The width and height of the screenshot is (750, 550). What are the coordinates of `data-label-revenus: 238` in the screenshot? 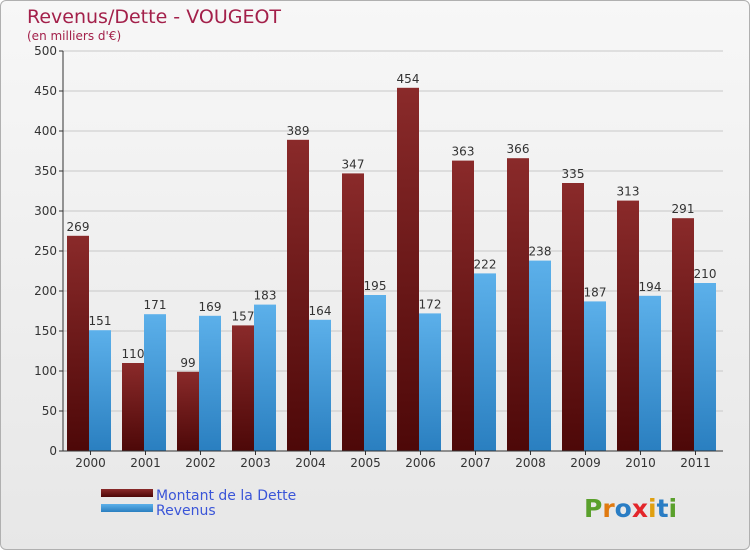 It's located at (540, 252).